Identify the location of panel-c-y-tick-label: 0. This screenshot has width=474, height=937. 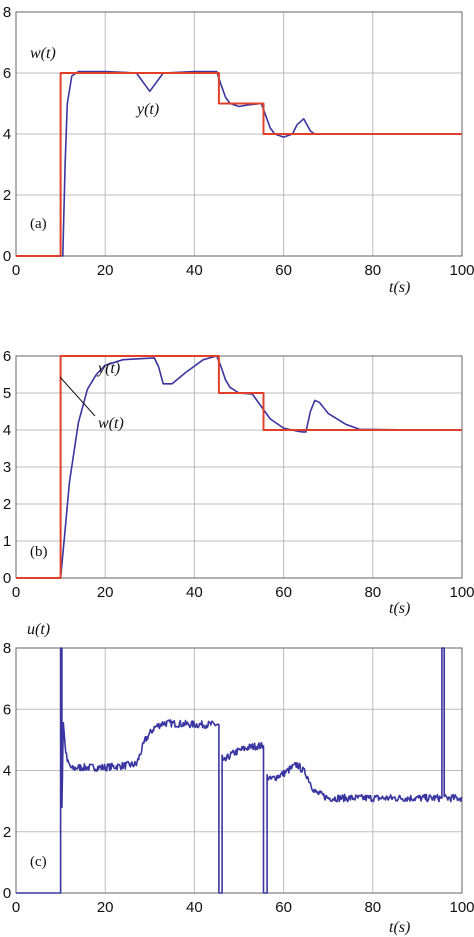
(7, 893).